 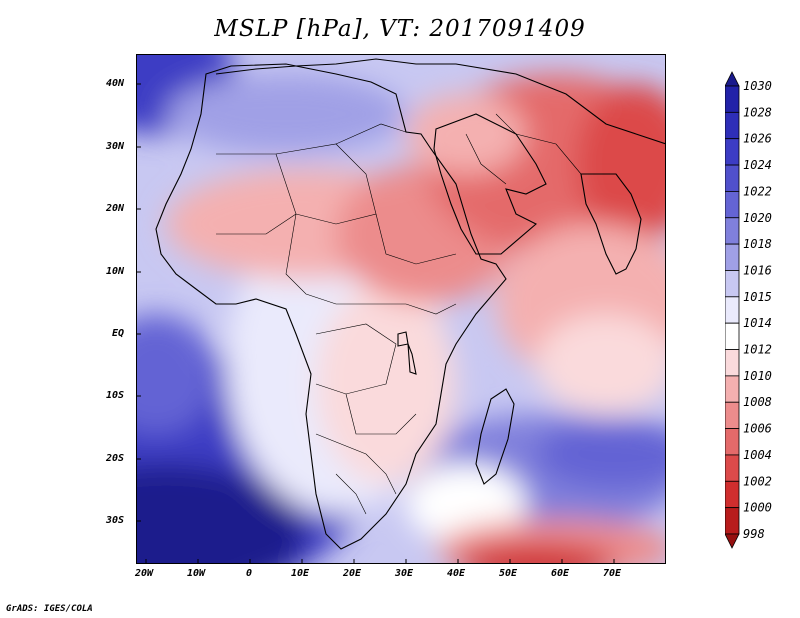 What do you see at coordinates (754, 534) in the screenshot?
I see `colorbar-label: 998` at bounding box center [754, 534].